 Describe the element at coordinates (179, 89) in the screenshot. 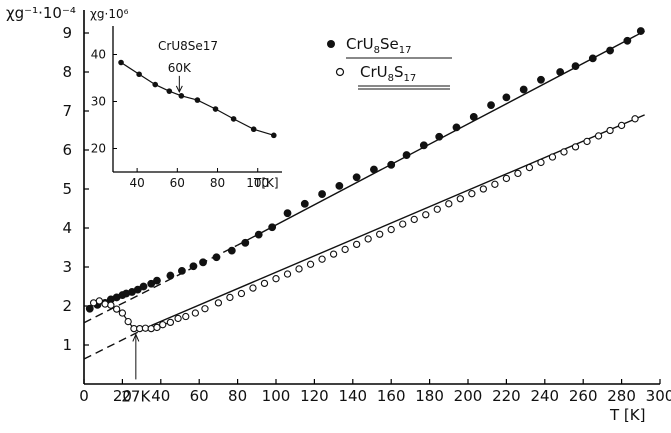

I see `inset-annotation-arrowhead` at that location.